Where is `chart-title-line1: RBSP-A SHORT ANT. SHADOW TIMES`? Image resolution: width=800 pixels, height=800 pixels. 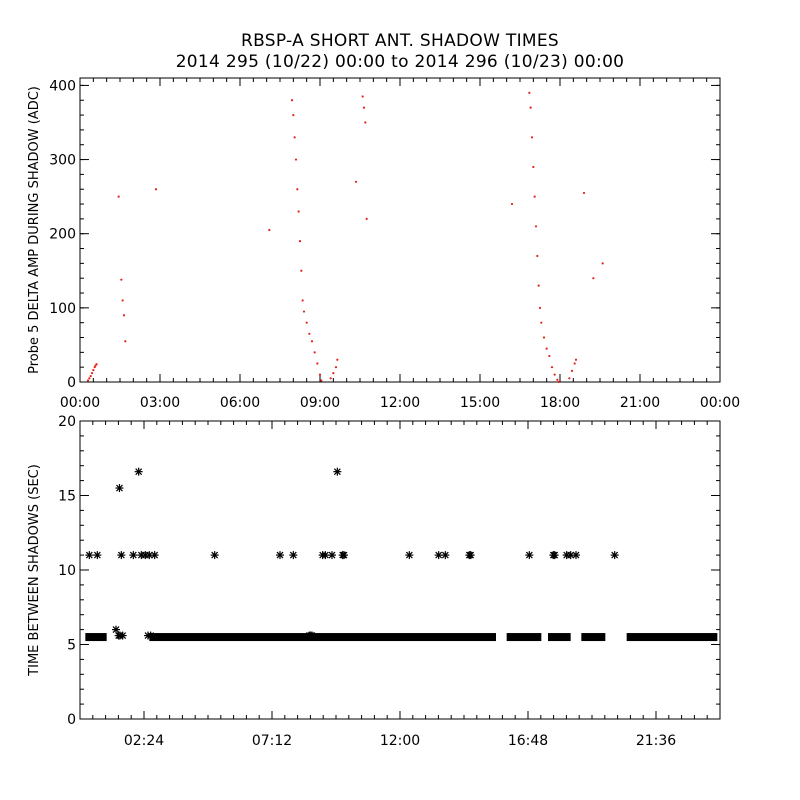 chart-title-line1: RBSP-A SHORT ANT. SHADOW TIMES is located at coordinates (400, 41).